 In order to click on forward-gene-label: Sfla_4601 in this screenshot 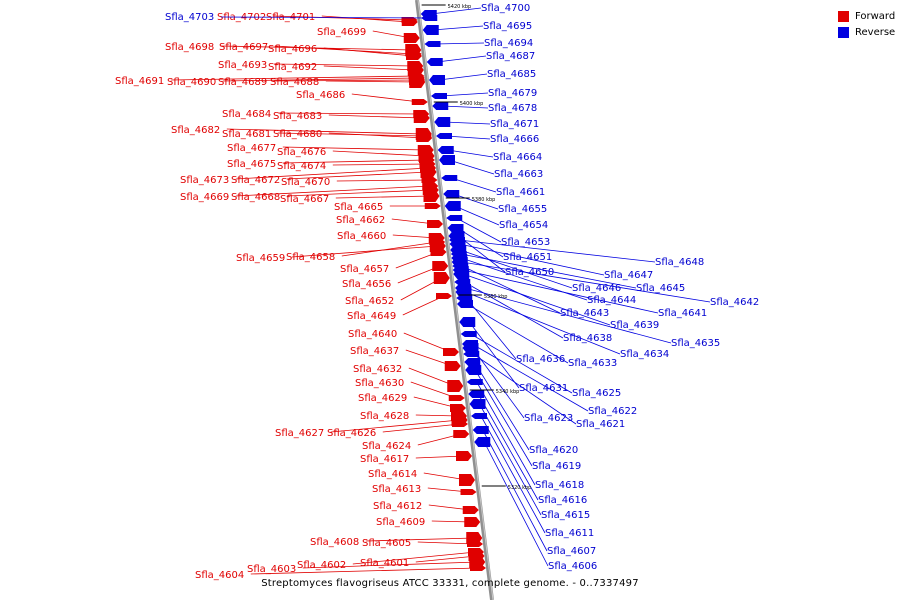, I will do `click(384, 563)`.